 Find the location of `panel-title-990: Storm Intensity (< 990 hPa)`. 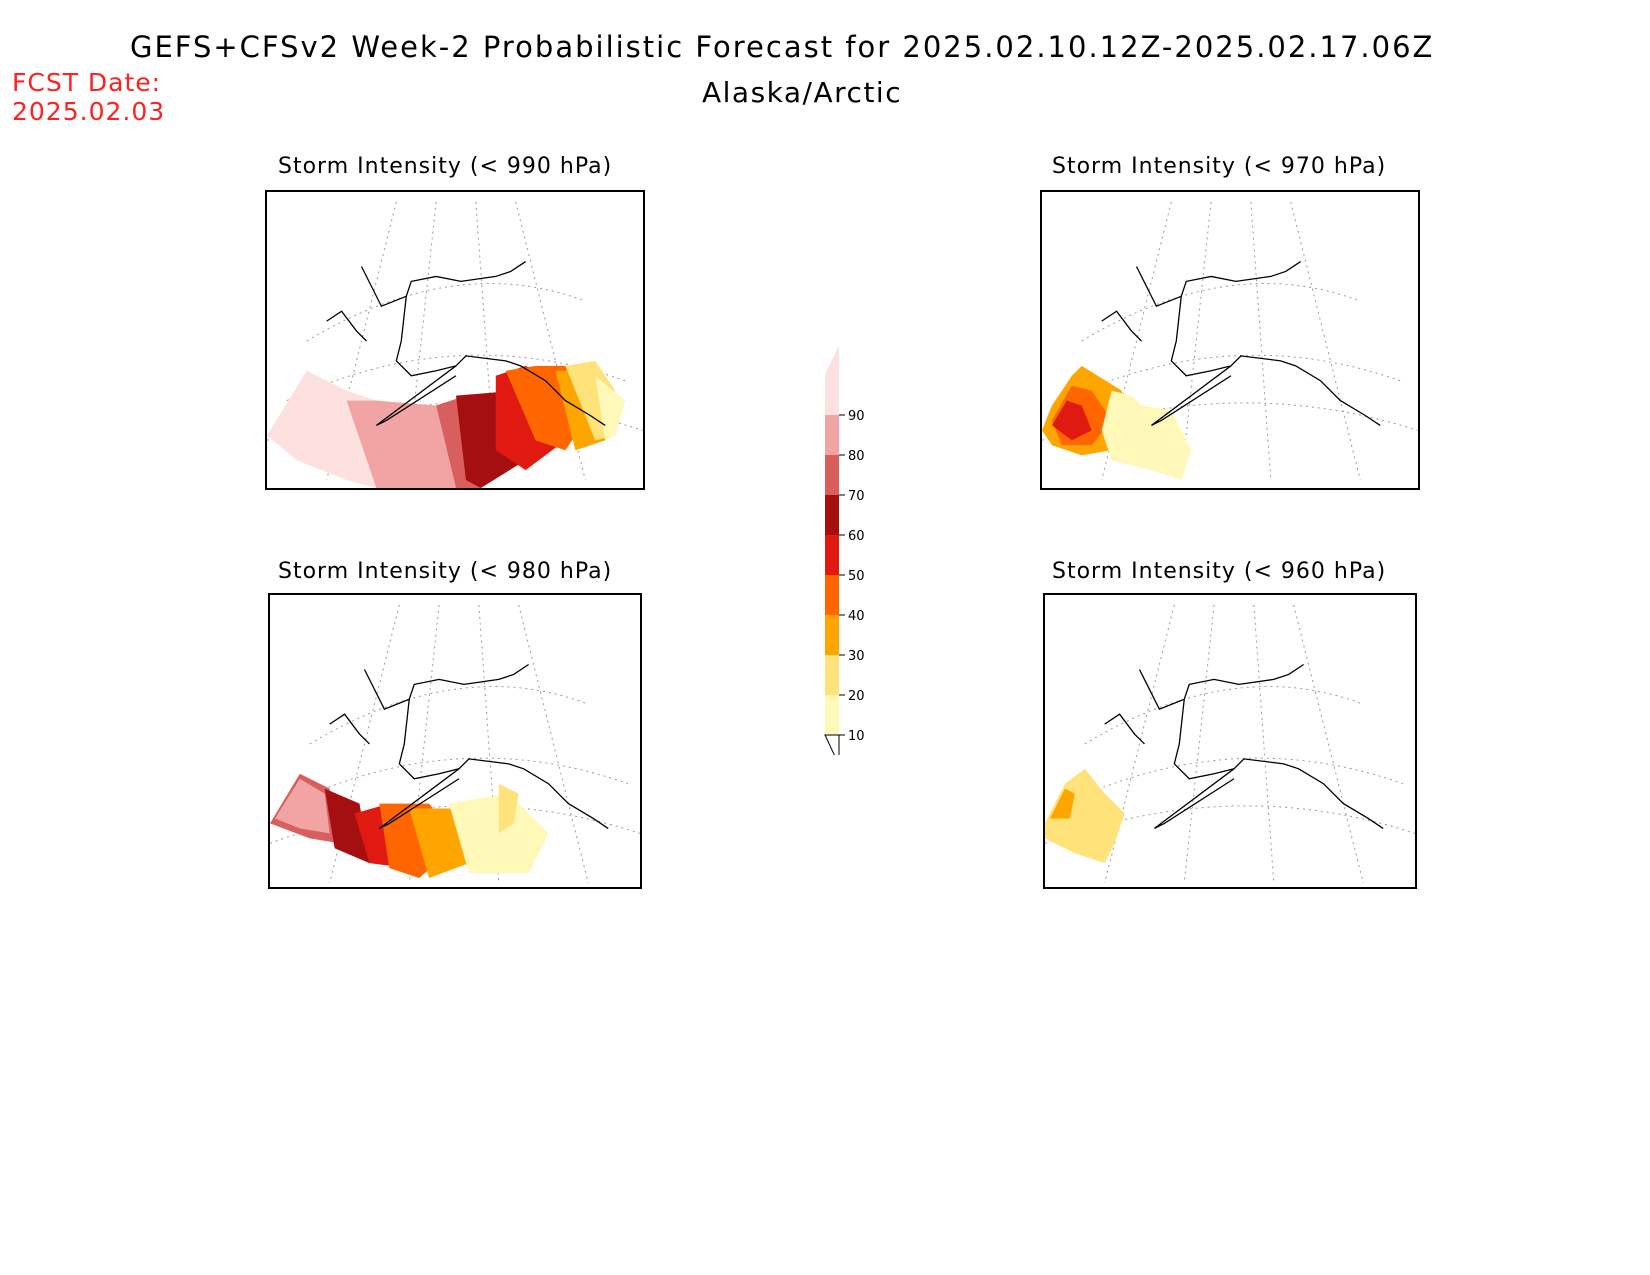

panel-title-990: Storm Intensity (< 990 hPa) is located at coordinates (445, 166).